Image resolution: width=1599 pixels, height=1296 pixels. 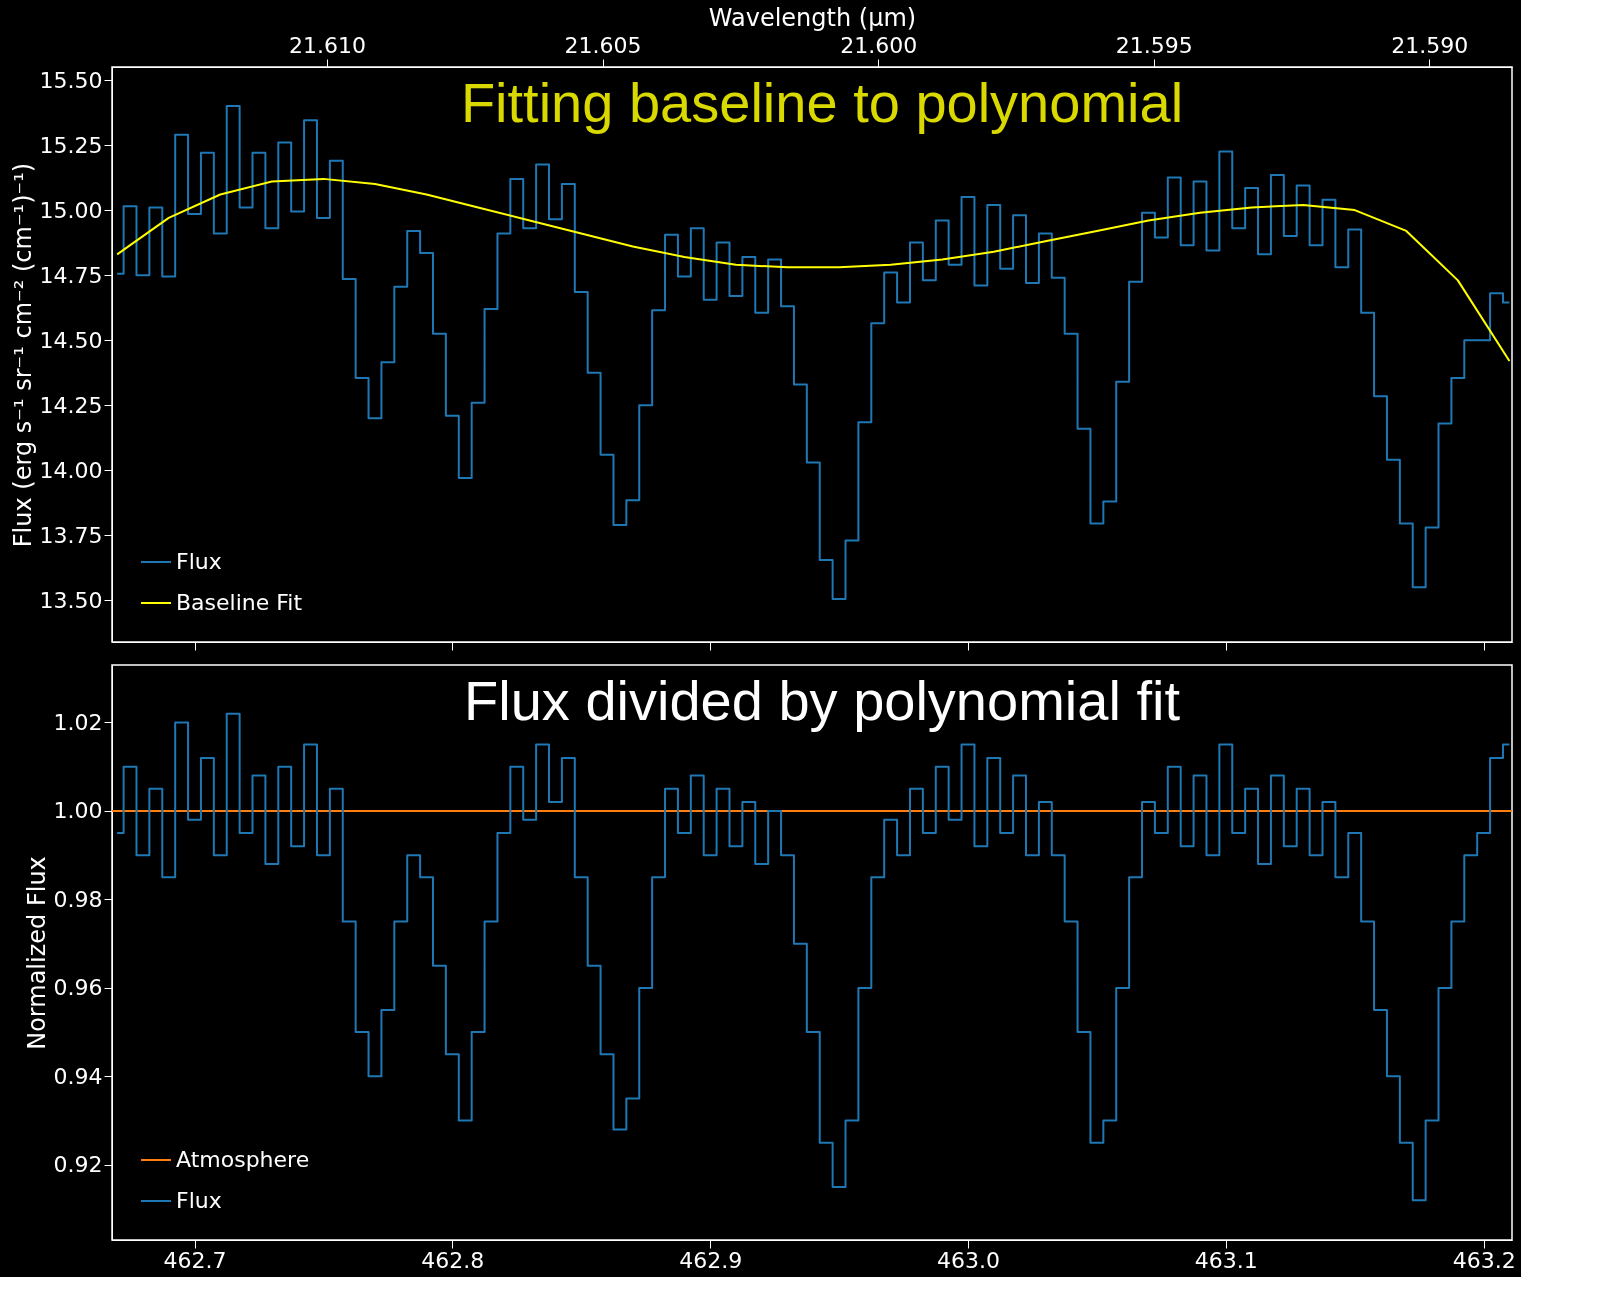 What do you see at coordinates (78, 1165) in the screenshot?
I see `y-tick-label: 0.92` at bounding box center [78, 1165].